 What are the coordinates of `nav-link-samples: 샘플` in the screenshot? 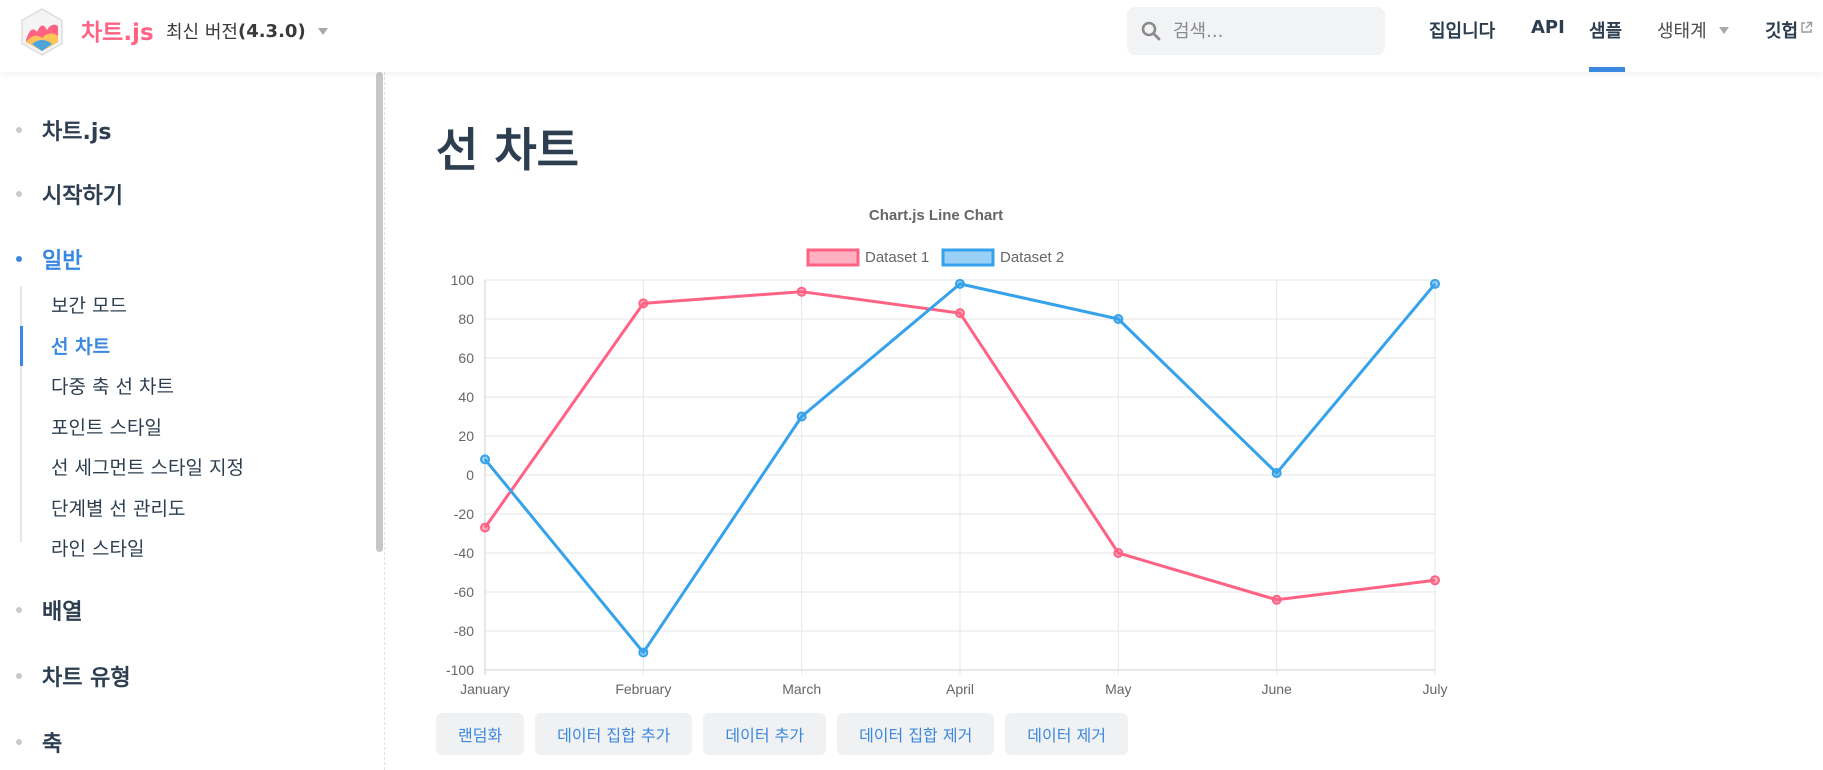 It's located at (1606, 31).